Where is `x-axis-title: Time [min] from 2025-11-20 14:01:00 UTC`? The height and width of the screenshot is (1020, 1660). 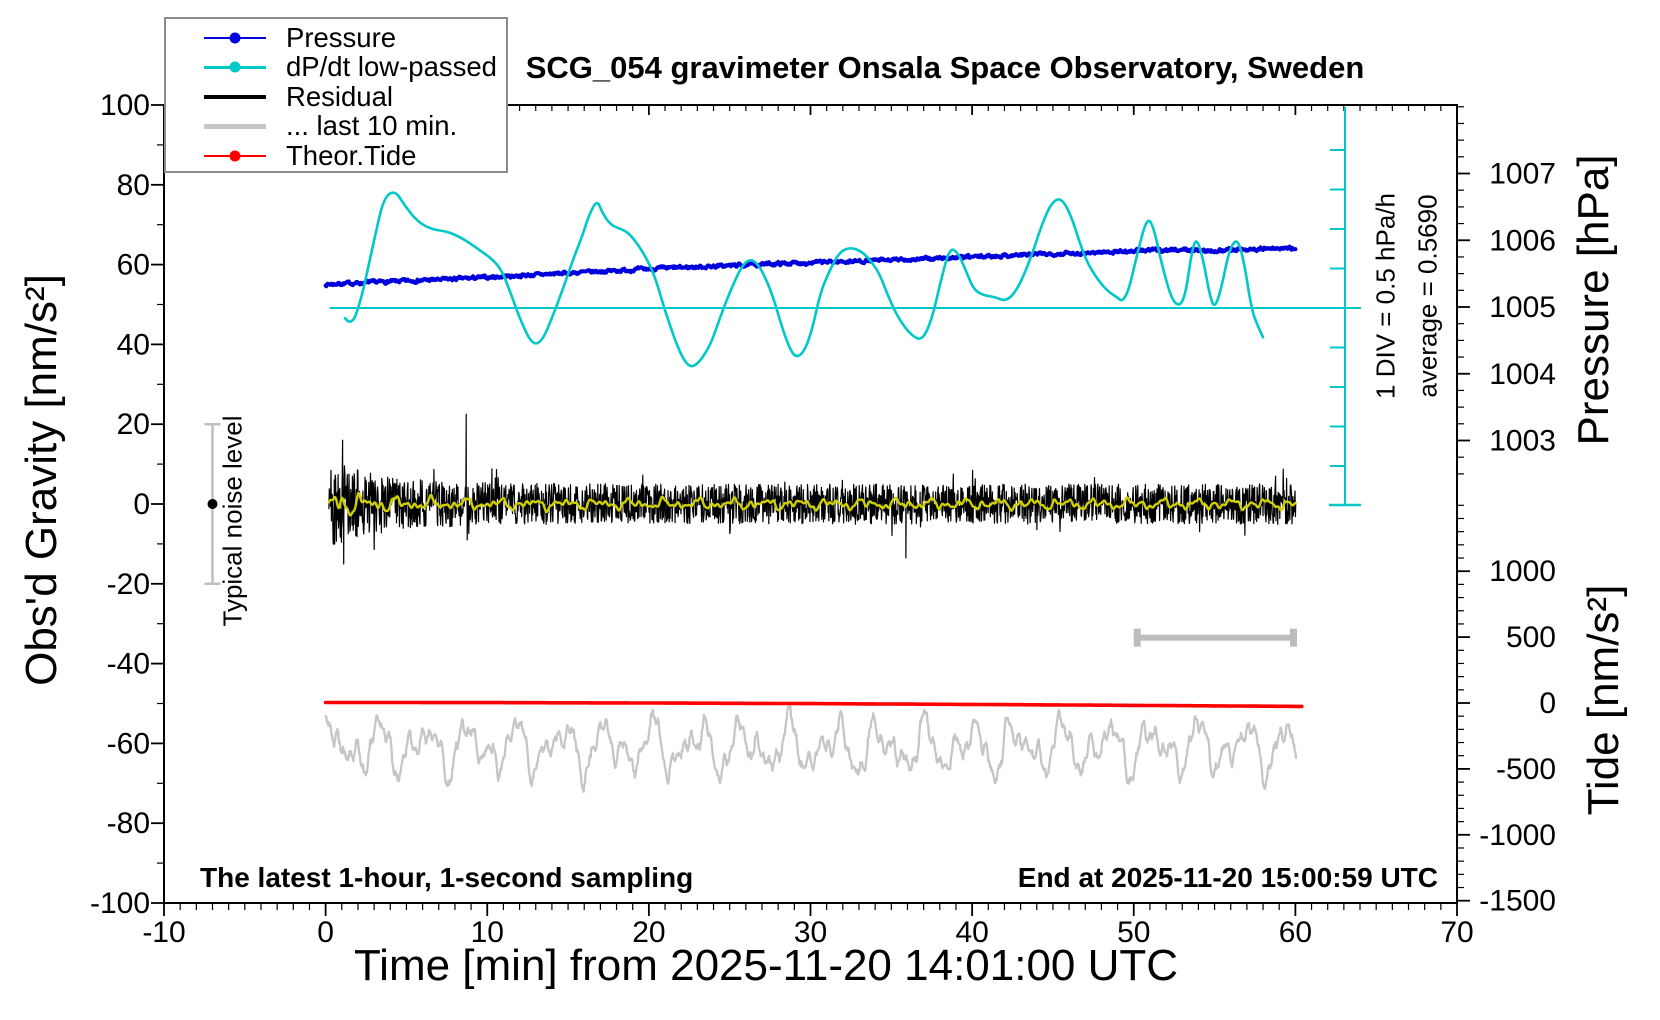 x-axis-title: Time [min] from 2025-11-20 14:01:00 UTC is located at coordinates (766, 965).